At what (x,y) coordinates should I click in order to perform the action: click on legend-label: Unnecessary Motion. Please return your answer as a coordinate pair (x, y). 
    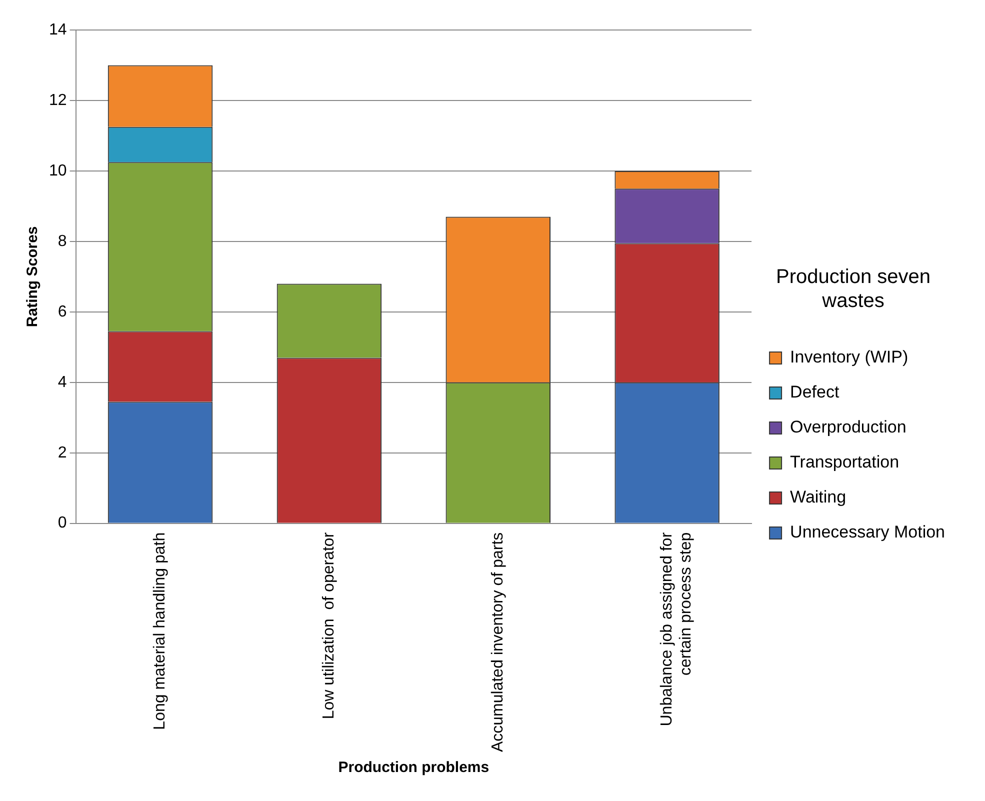
    Looking at the image, I should click on (868, 532).